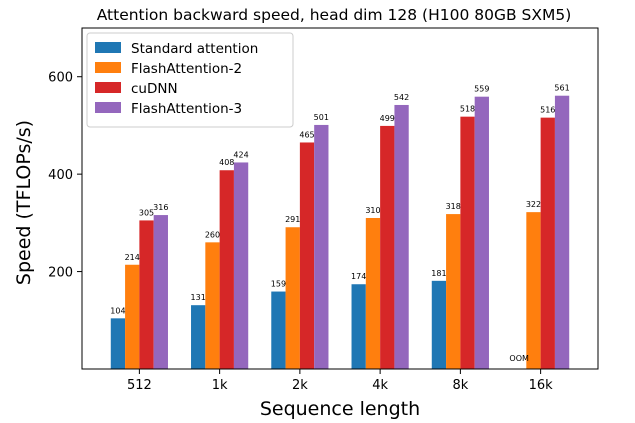  What do you see at coordinates (146, 212) in the screenshot?
I see `data-label: 305` at bounding box center [146, 212].